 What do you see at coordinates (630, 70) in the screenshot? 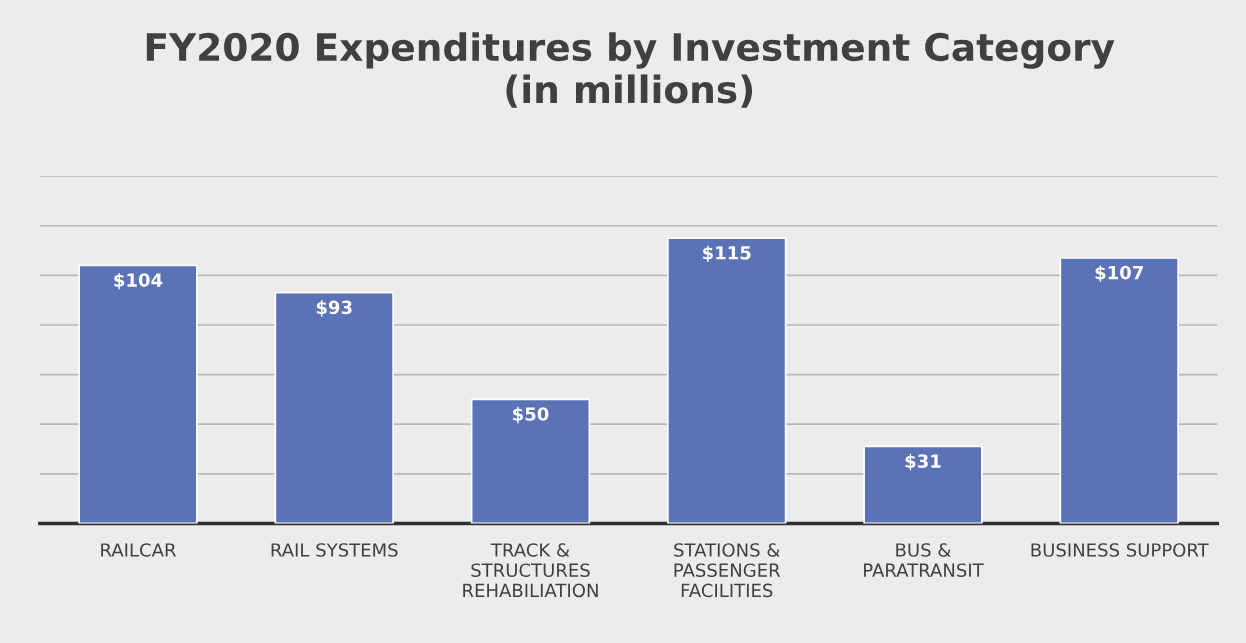
I see `chart-title: FY2020 Expenditures by Investment Category (in millions)` at bounding box center [630, 70].